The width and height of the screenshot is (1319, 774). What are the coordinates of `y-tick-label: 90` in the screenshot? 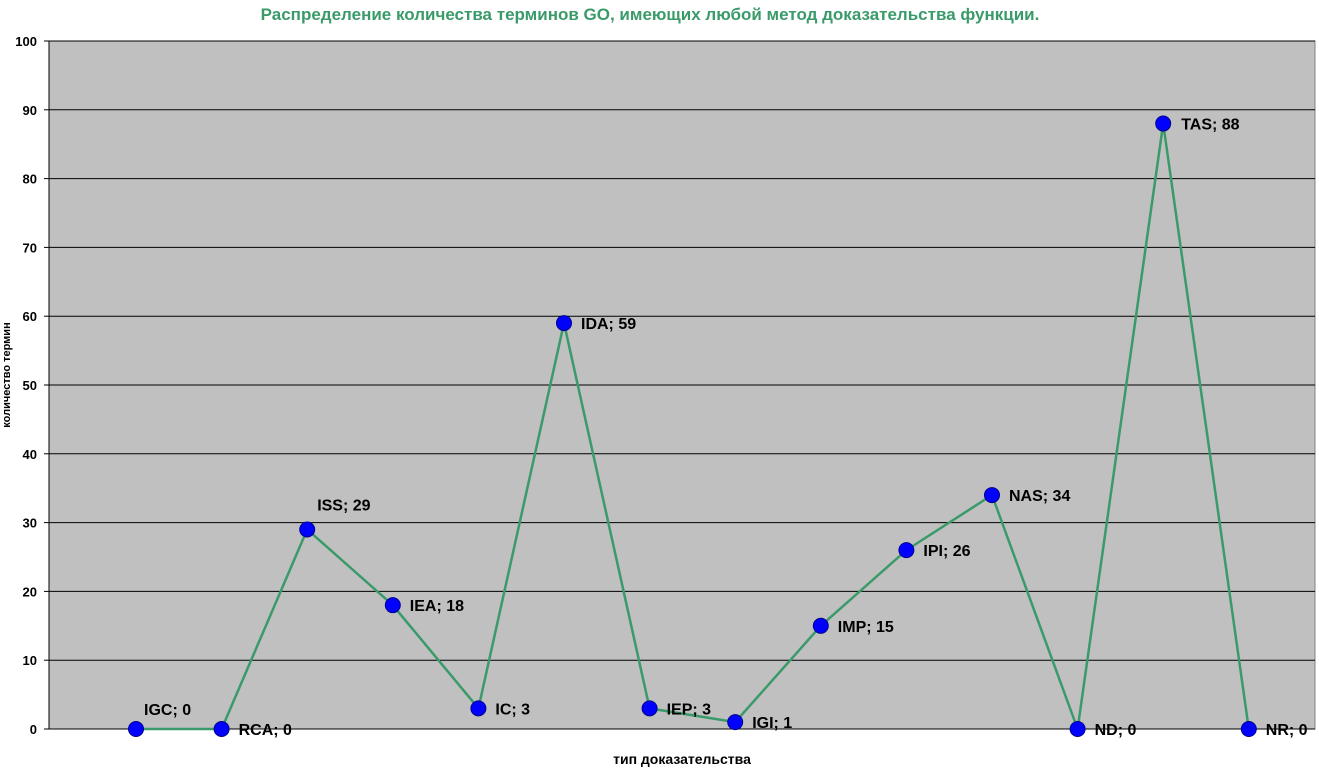 It's located at (30, 110).